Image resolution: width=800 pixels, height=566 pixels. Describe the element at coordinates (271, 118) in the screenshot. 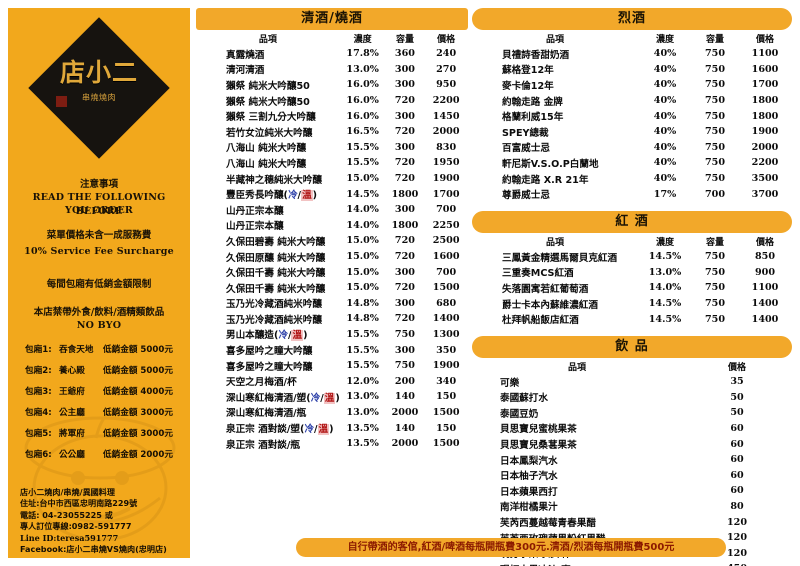

I see `menu-item-name: 獺祭 三割九分大吟釀` at that location.